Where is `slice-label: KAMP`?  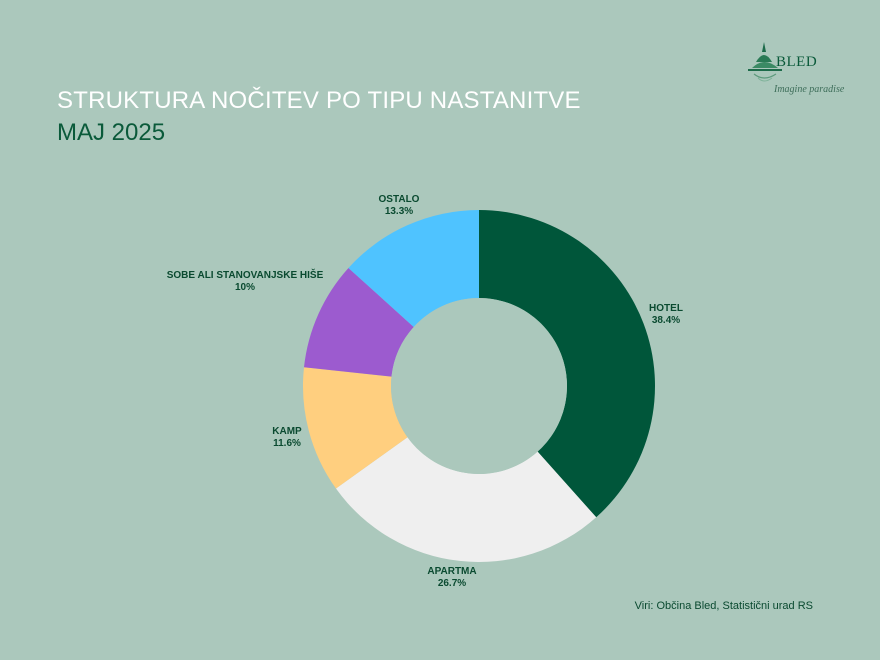 slice-label: KAMP is located at coordinates (287, 431).